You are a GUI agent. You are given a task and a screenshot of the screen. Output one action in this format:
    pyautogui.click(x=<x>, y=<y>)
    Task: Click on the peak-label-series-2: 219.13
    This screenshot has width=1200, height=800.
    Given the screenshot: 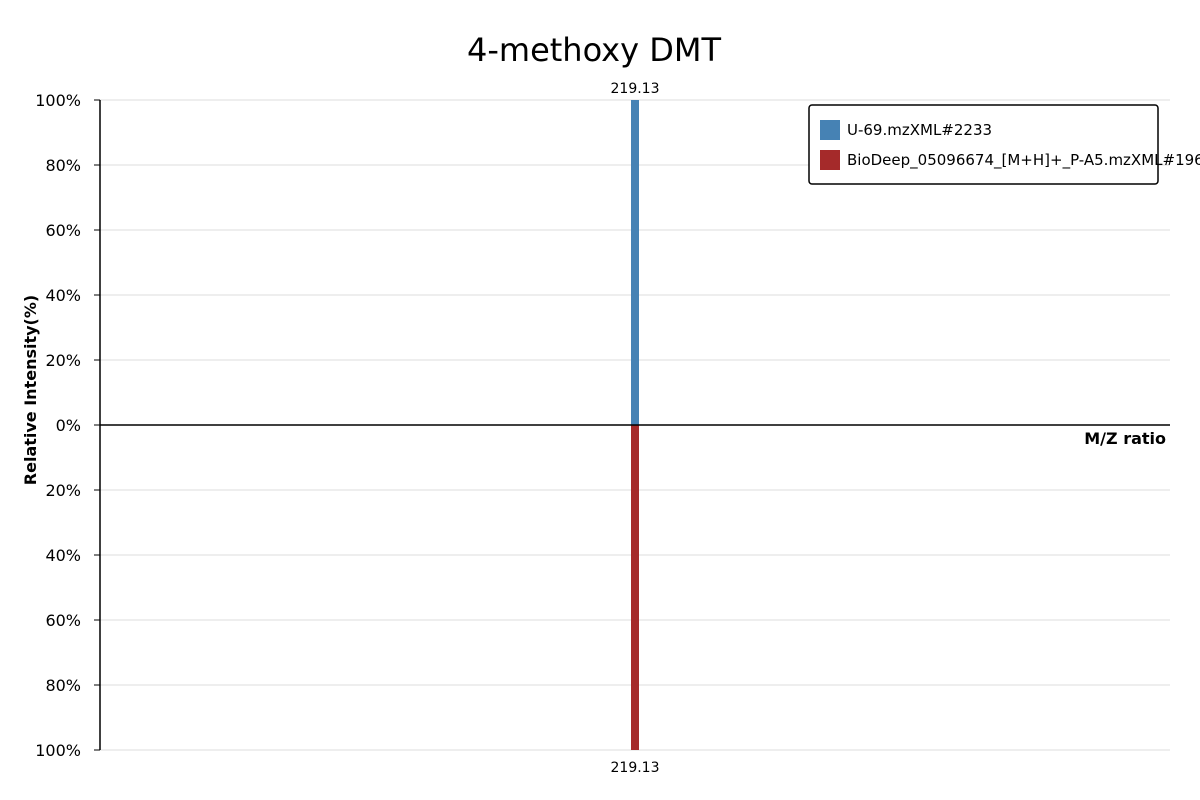 What is the action you would take?
    pyautogui.click(x=635, y=768)
    